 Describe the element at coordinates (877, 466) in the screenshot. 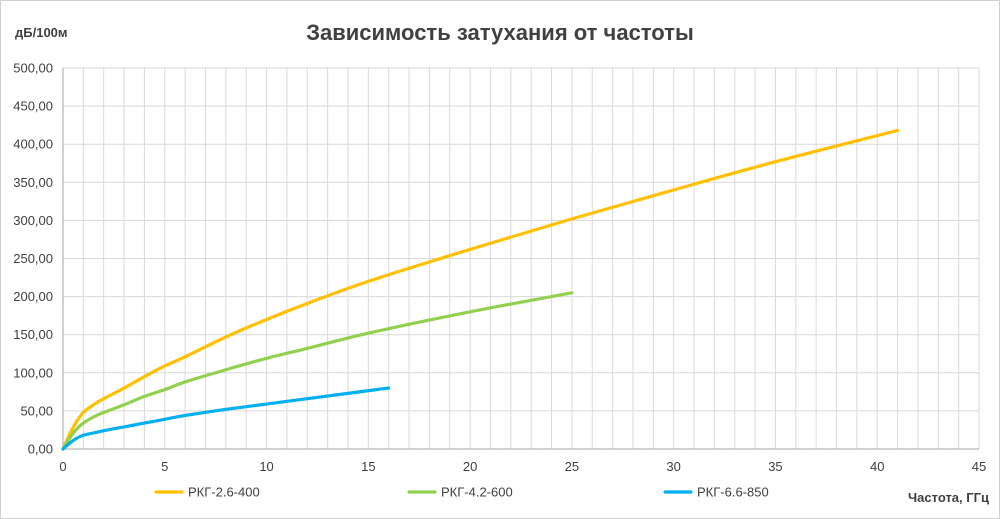

I see `x-tick-label: 40` at that location.